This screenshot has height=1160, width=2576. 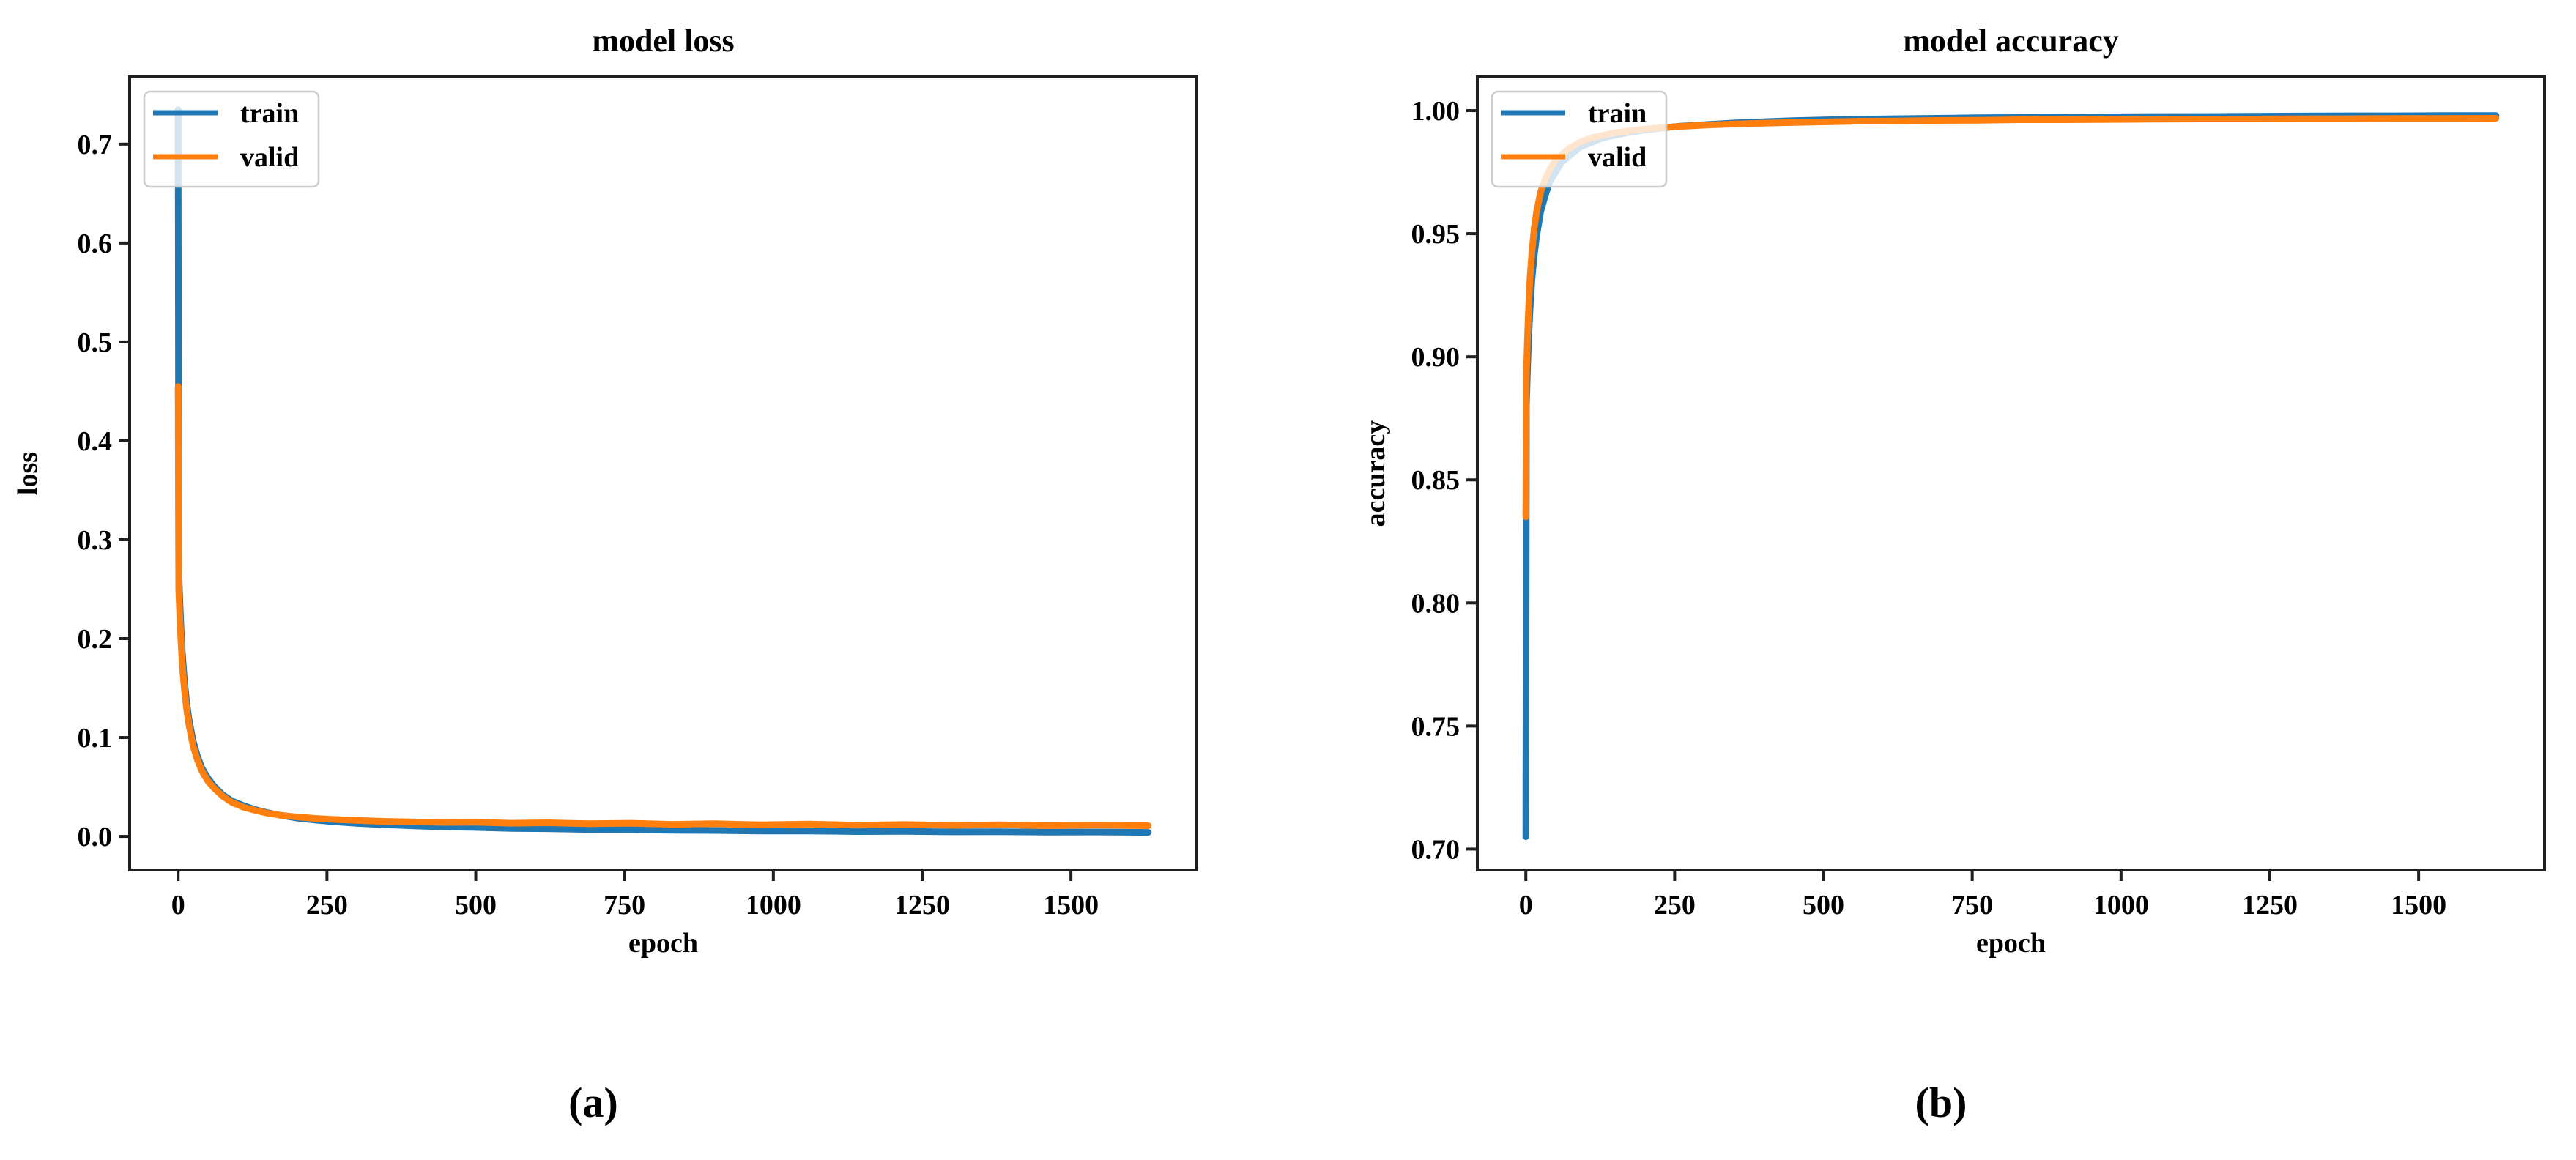 I want to click on chart-title: model loss, so click(x=663, y=41).